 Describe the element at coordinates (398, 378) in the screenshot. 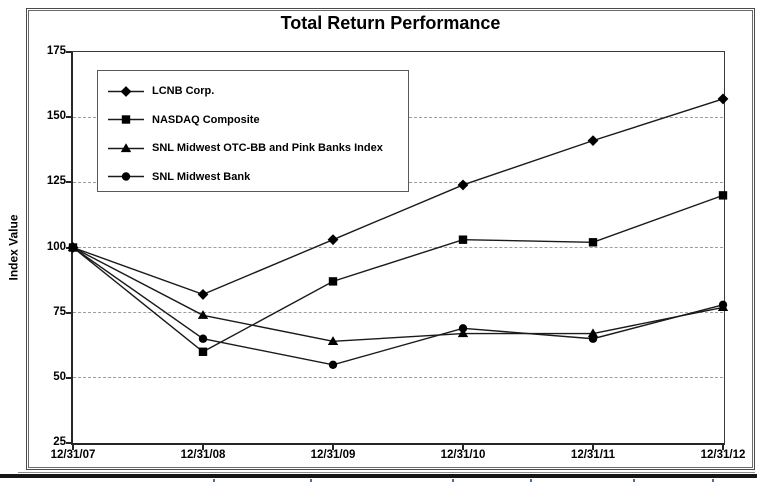

I see `y-gridline` at that location.